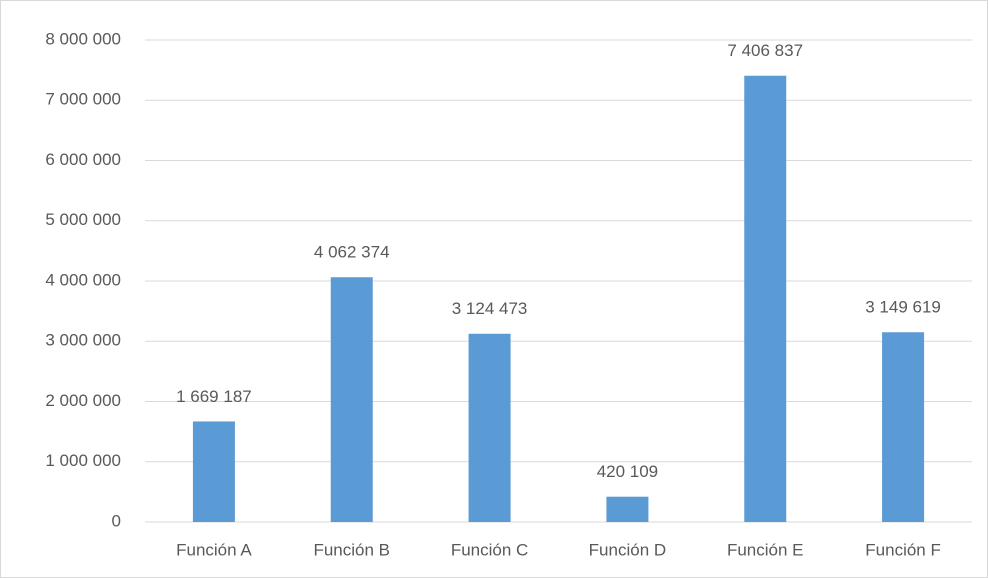 This screenshot has width=988, height=578. Describe the element at coordinates (351, 549) in the screenshot. I see `x-tick-label: Función B` at that location.